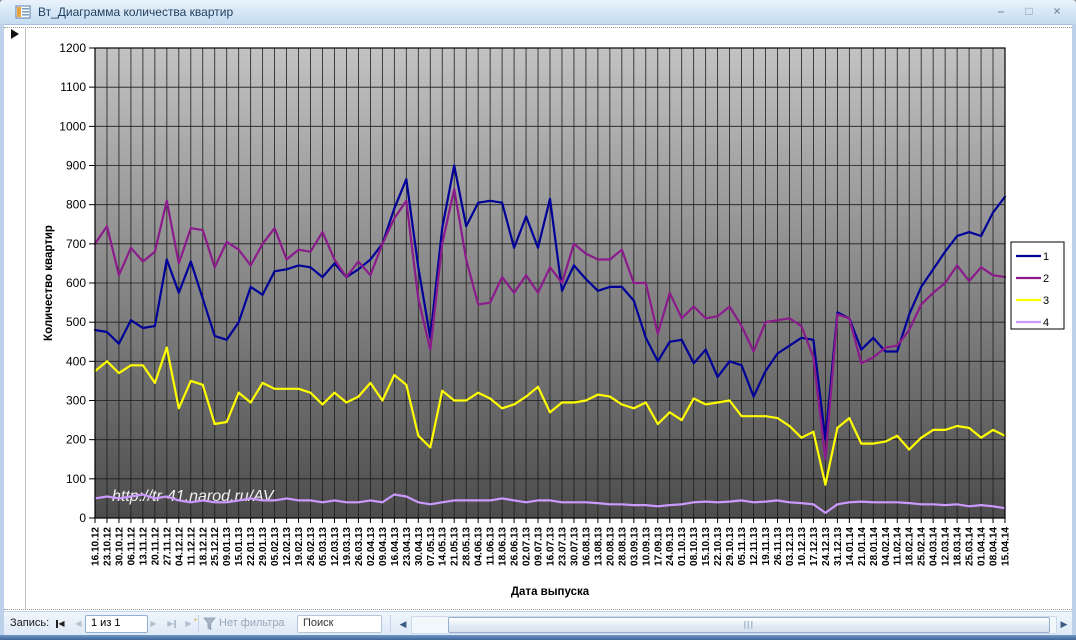 The width and height of the screenshot is (1076, 640). Describe the element at coordinates (263, 546) in the screenshot. I see `x-tick-label: 29.01.13` at that location.